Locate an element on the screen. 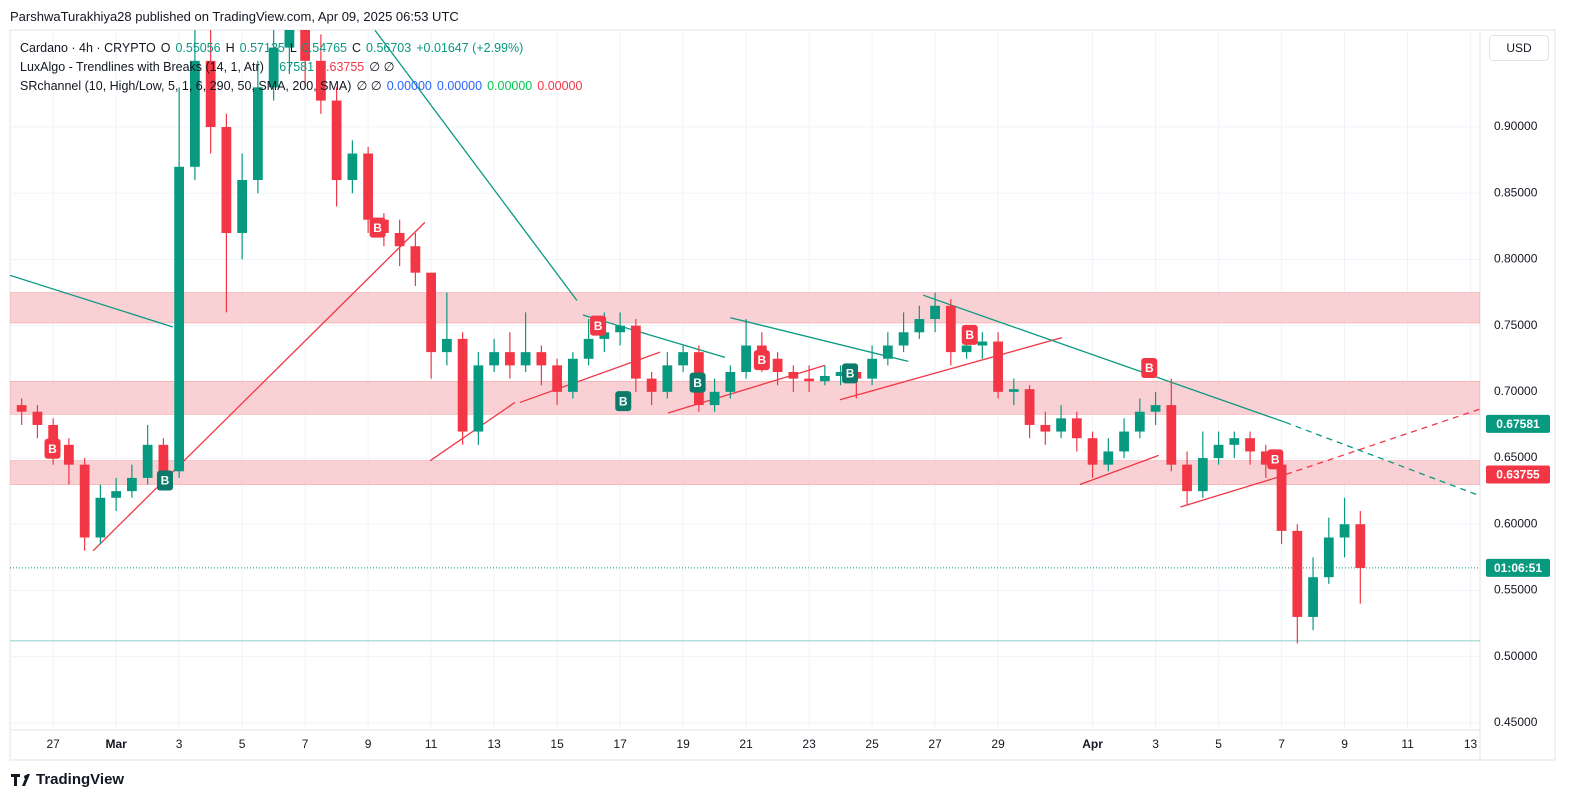  legend-item: 0.57135 is located at coordinates (262, 48).